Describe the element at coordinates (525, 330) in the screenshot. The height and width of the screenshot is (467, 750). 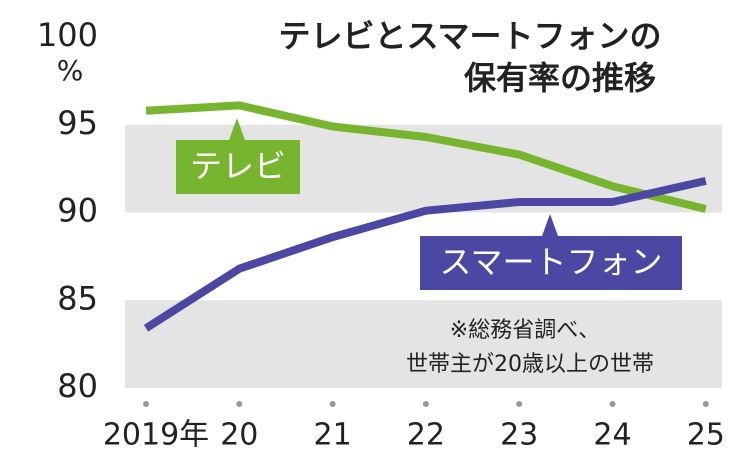
I see `note: ※総務省調べ、` at that location.